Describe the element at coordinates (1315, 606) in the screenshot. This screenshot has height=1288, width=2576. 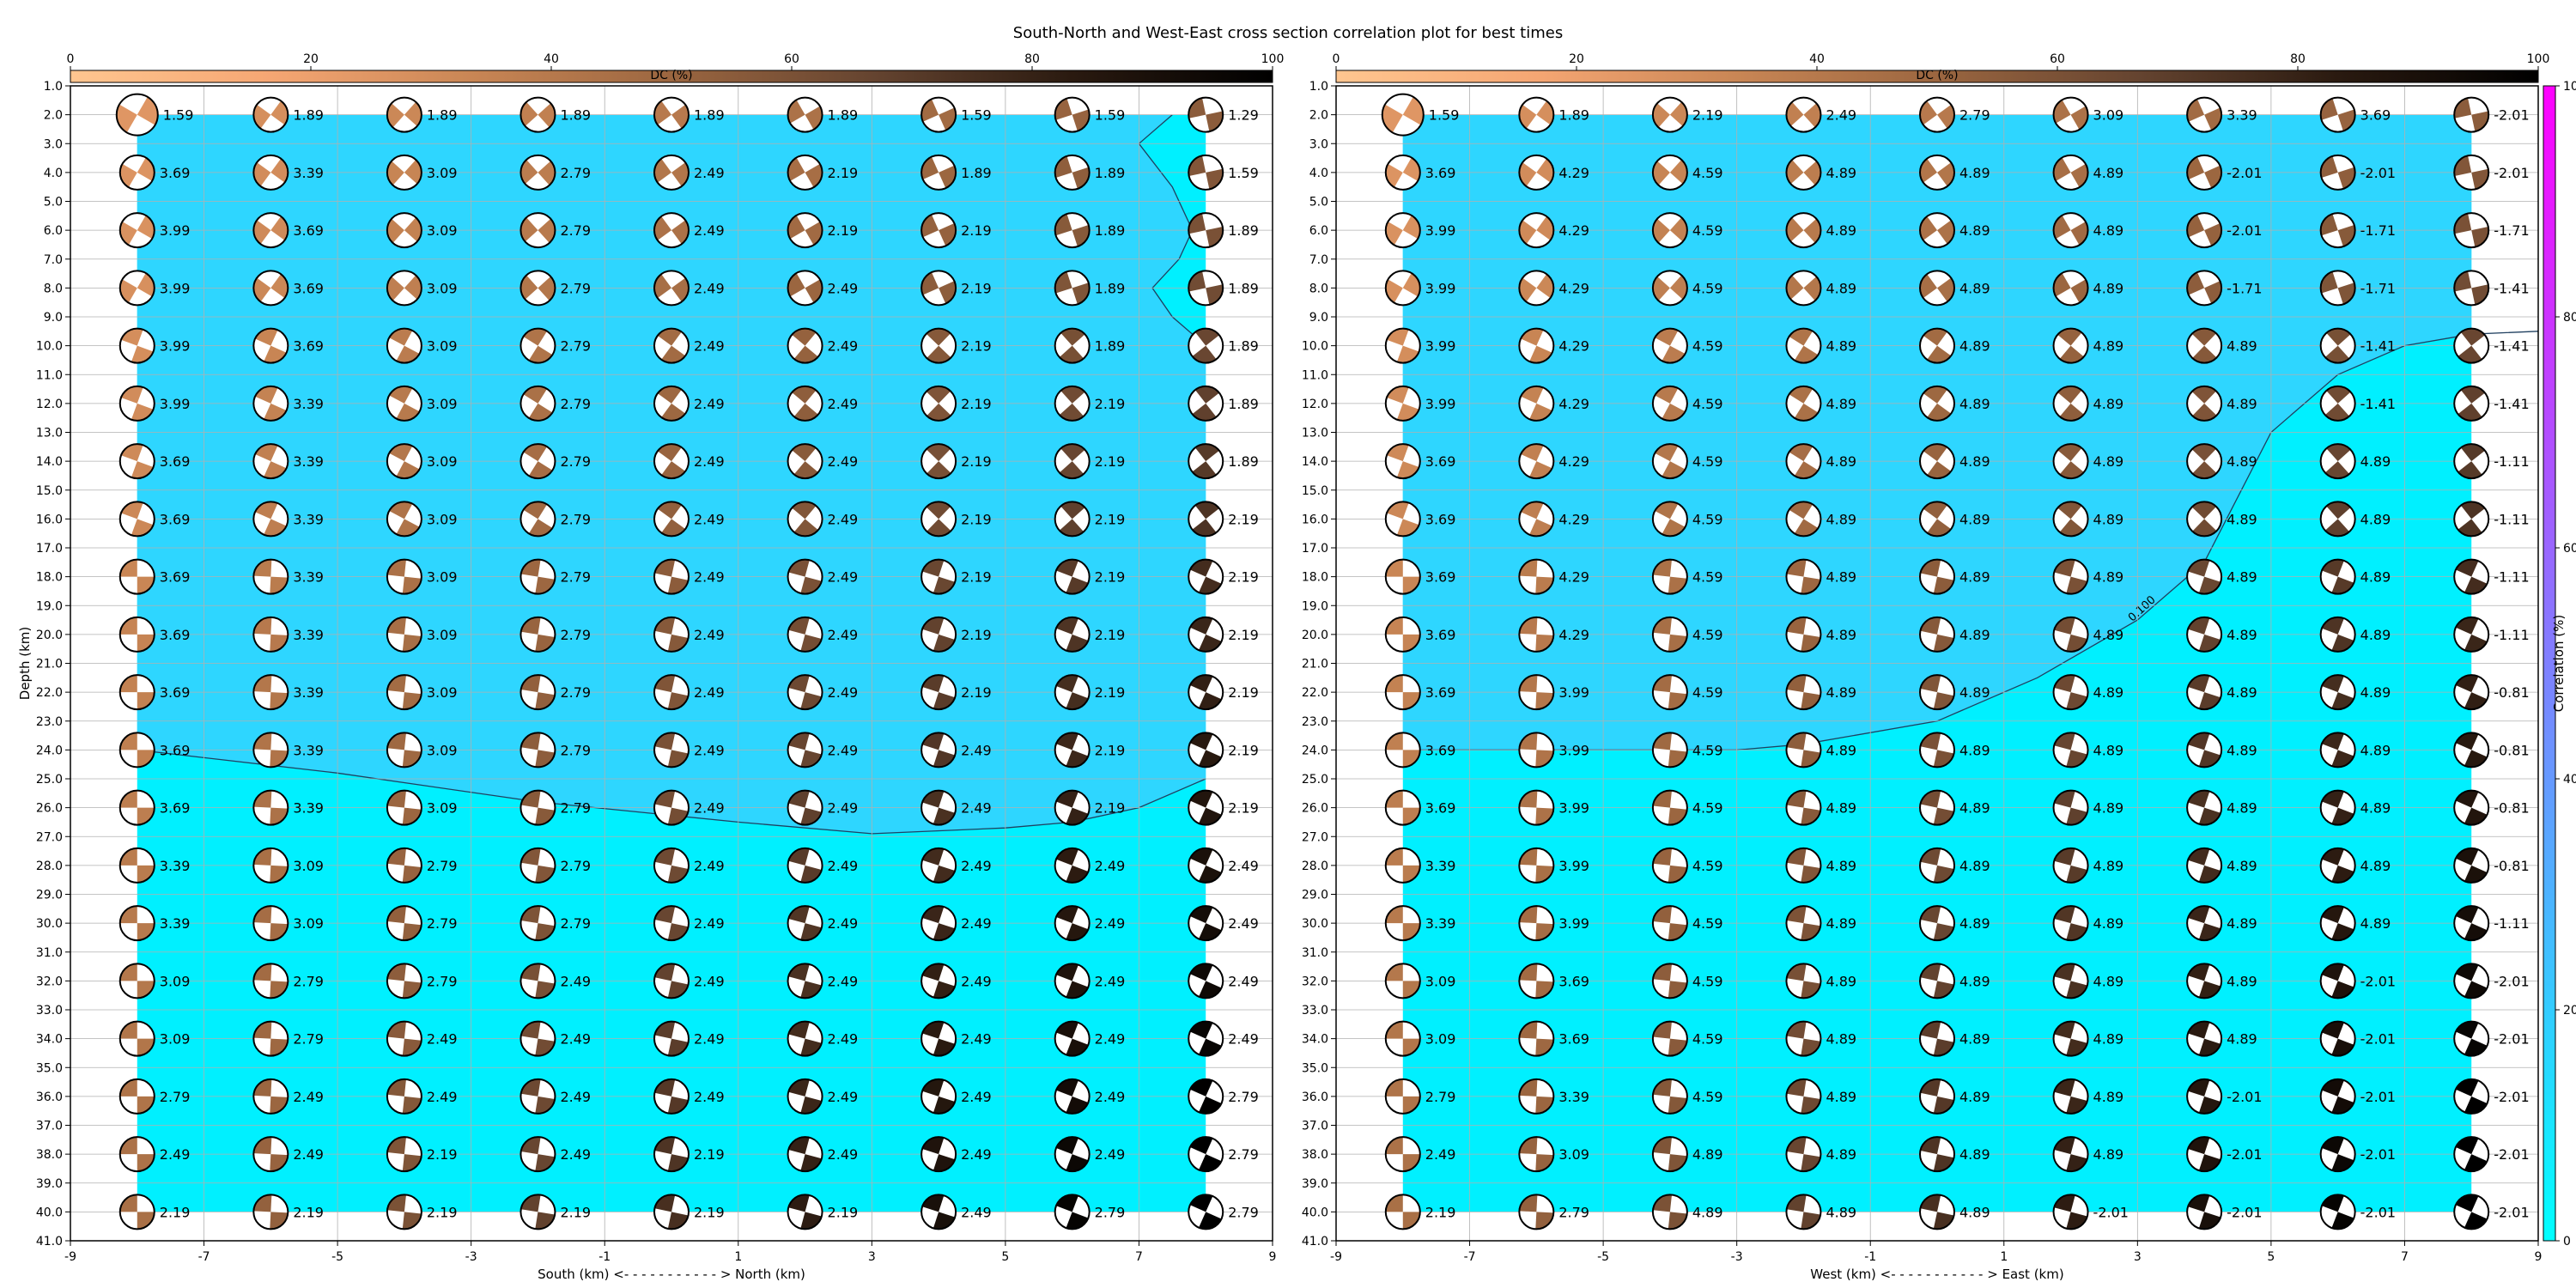
I see `y-tick-label: 19.0` at that location.